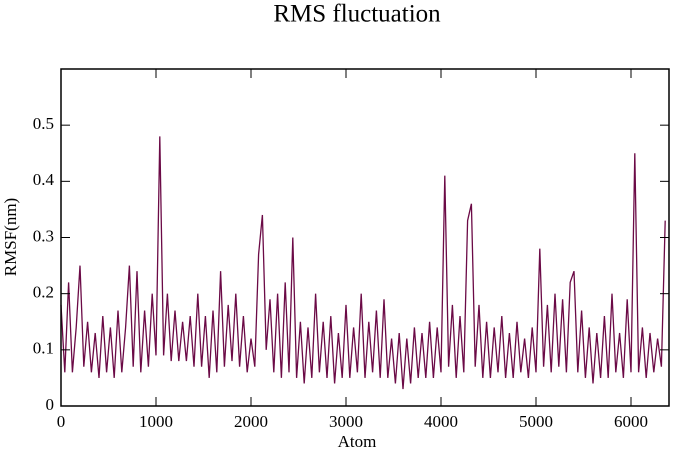  I want to click on x-tick-label: 5000, so click(536, 421).